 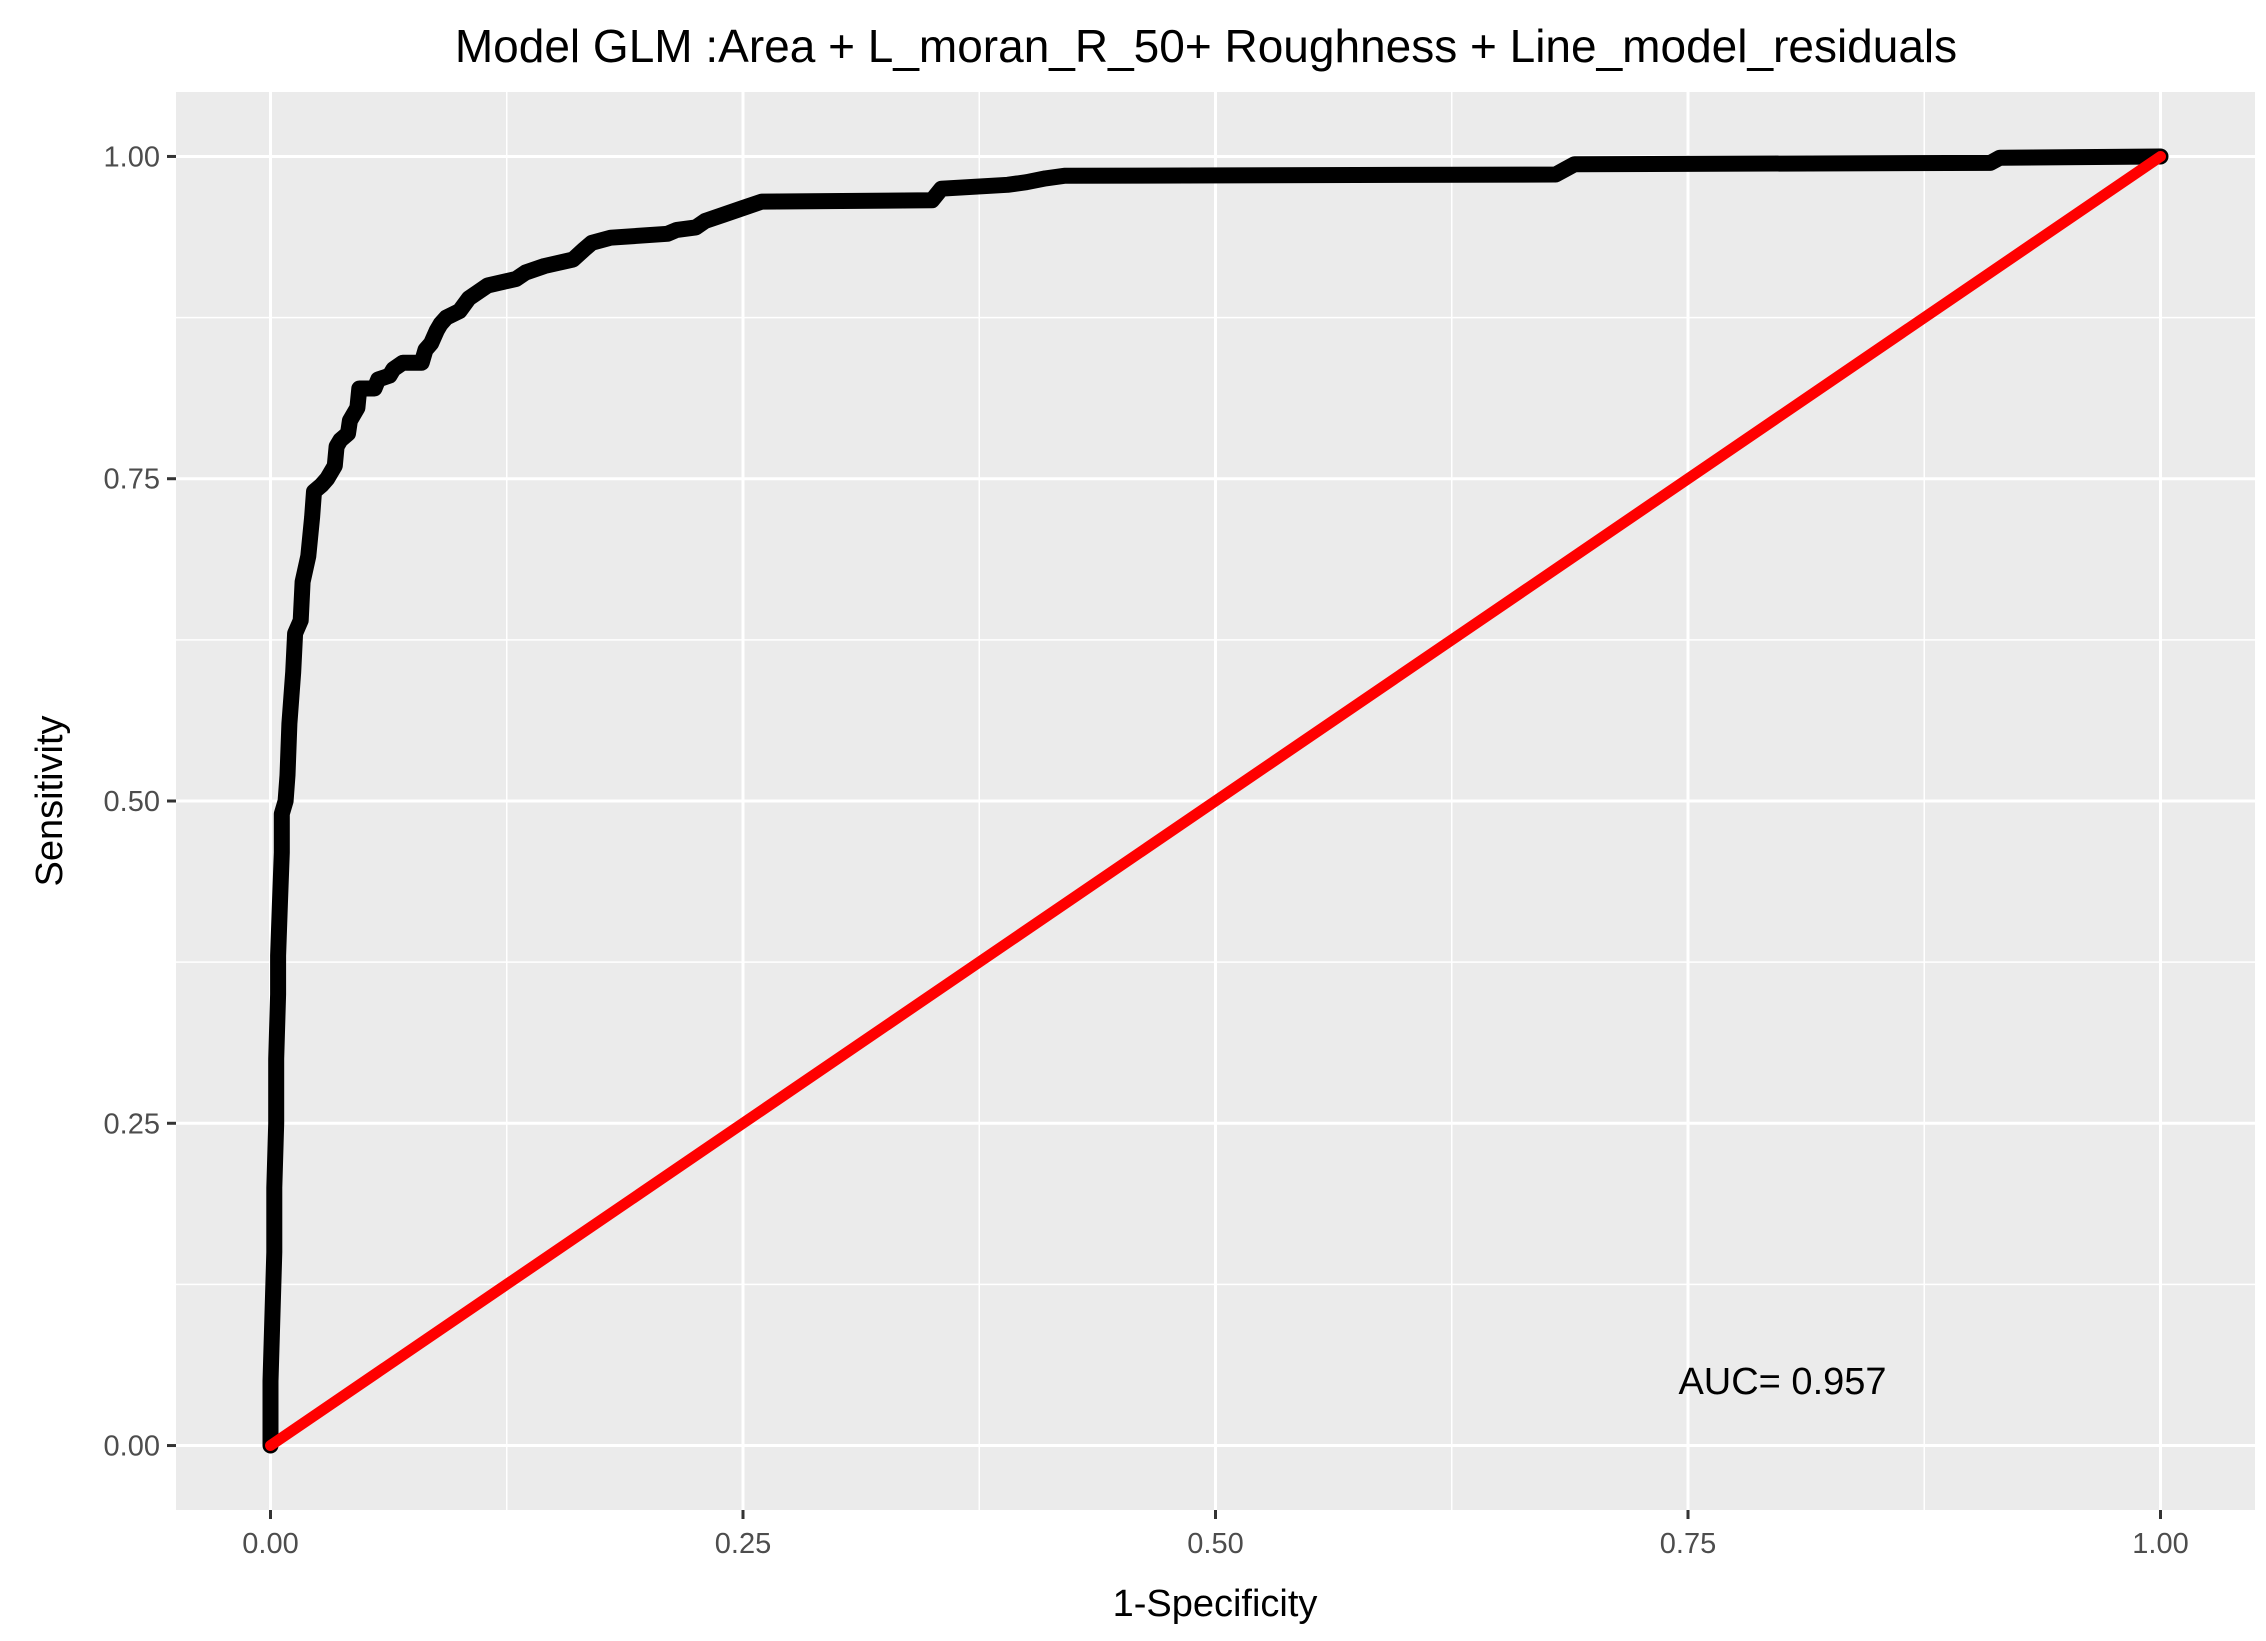 I want to click on y-axis-title: Sensitivity, so click(x=50, y=800).